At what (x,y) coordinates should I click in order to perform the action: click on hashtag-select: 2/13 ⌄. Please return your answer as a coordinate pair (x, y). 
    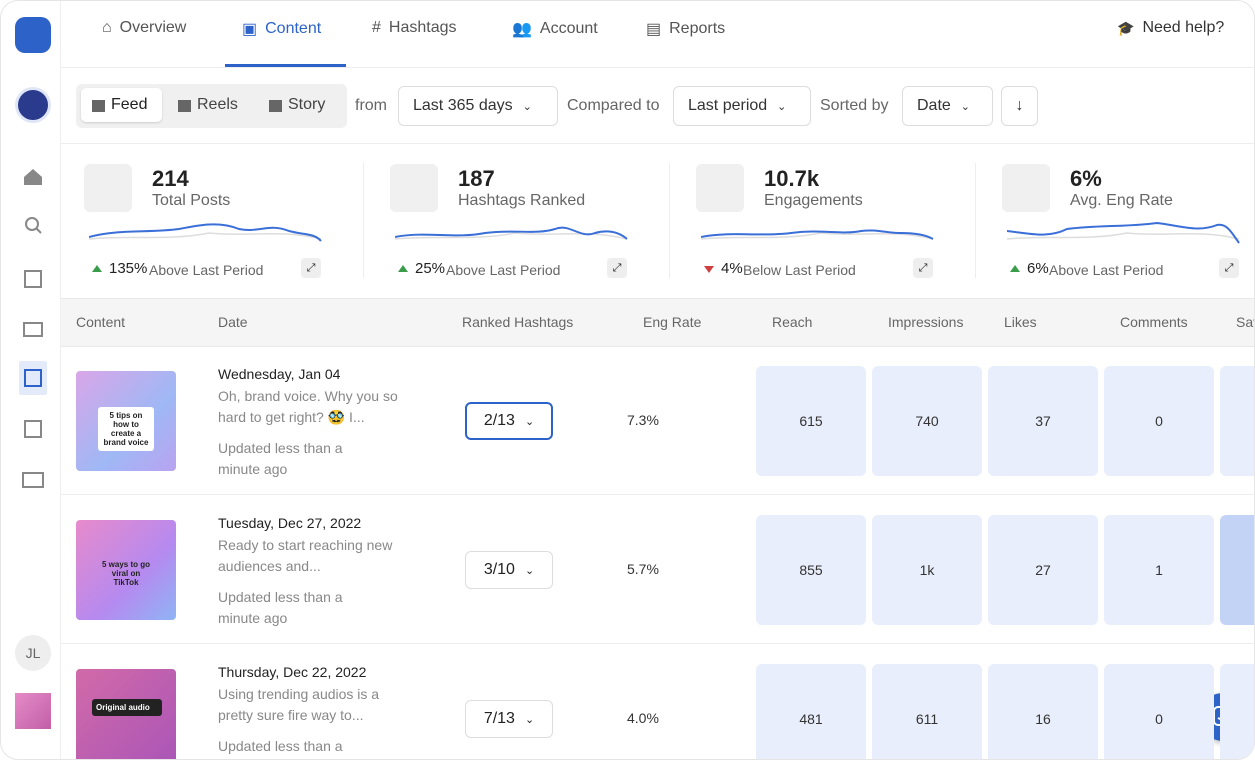
    Looking at the image, I should click on (509, 421).